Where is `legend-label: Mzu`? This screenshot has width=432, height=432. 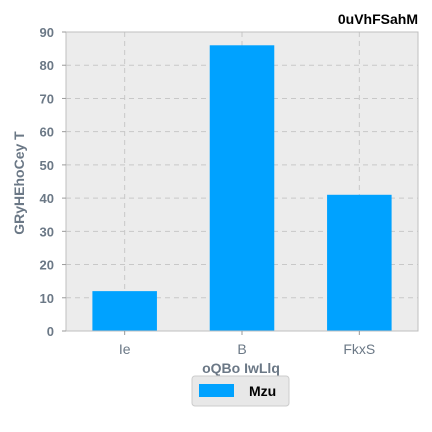 legend-label: Mzu is located at coordinates (262, 391).